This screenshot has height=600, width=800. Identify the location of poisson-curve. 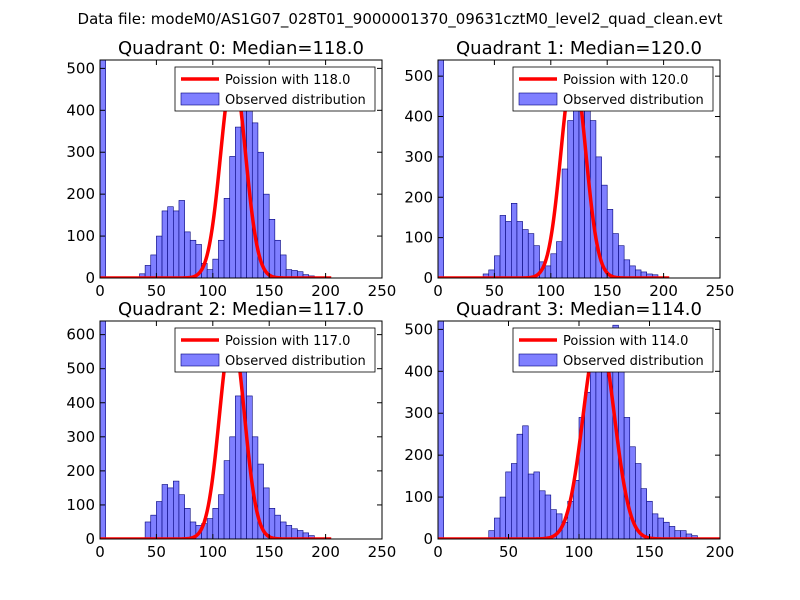
(579, 435).